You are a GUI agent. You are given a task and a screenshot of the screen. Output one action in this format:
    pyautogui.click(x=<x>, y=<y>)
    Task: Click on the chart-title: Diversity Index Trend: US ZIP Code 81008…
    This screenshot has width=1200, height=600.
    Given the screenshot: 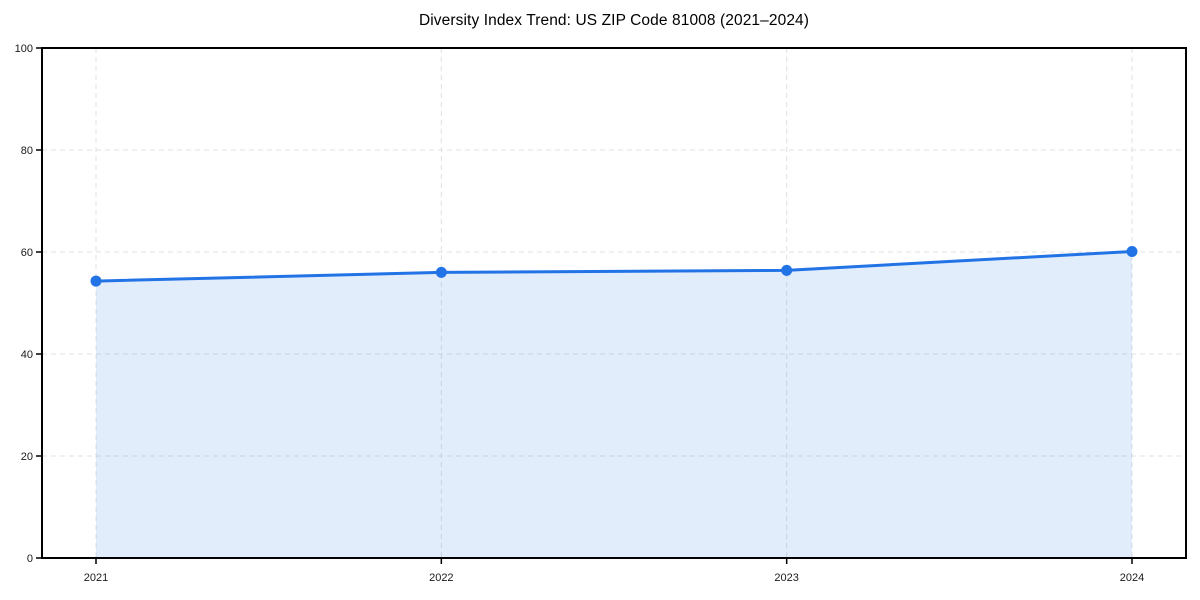 What is the action you would take?
    pyautogui.click(x=614, y=20)
    